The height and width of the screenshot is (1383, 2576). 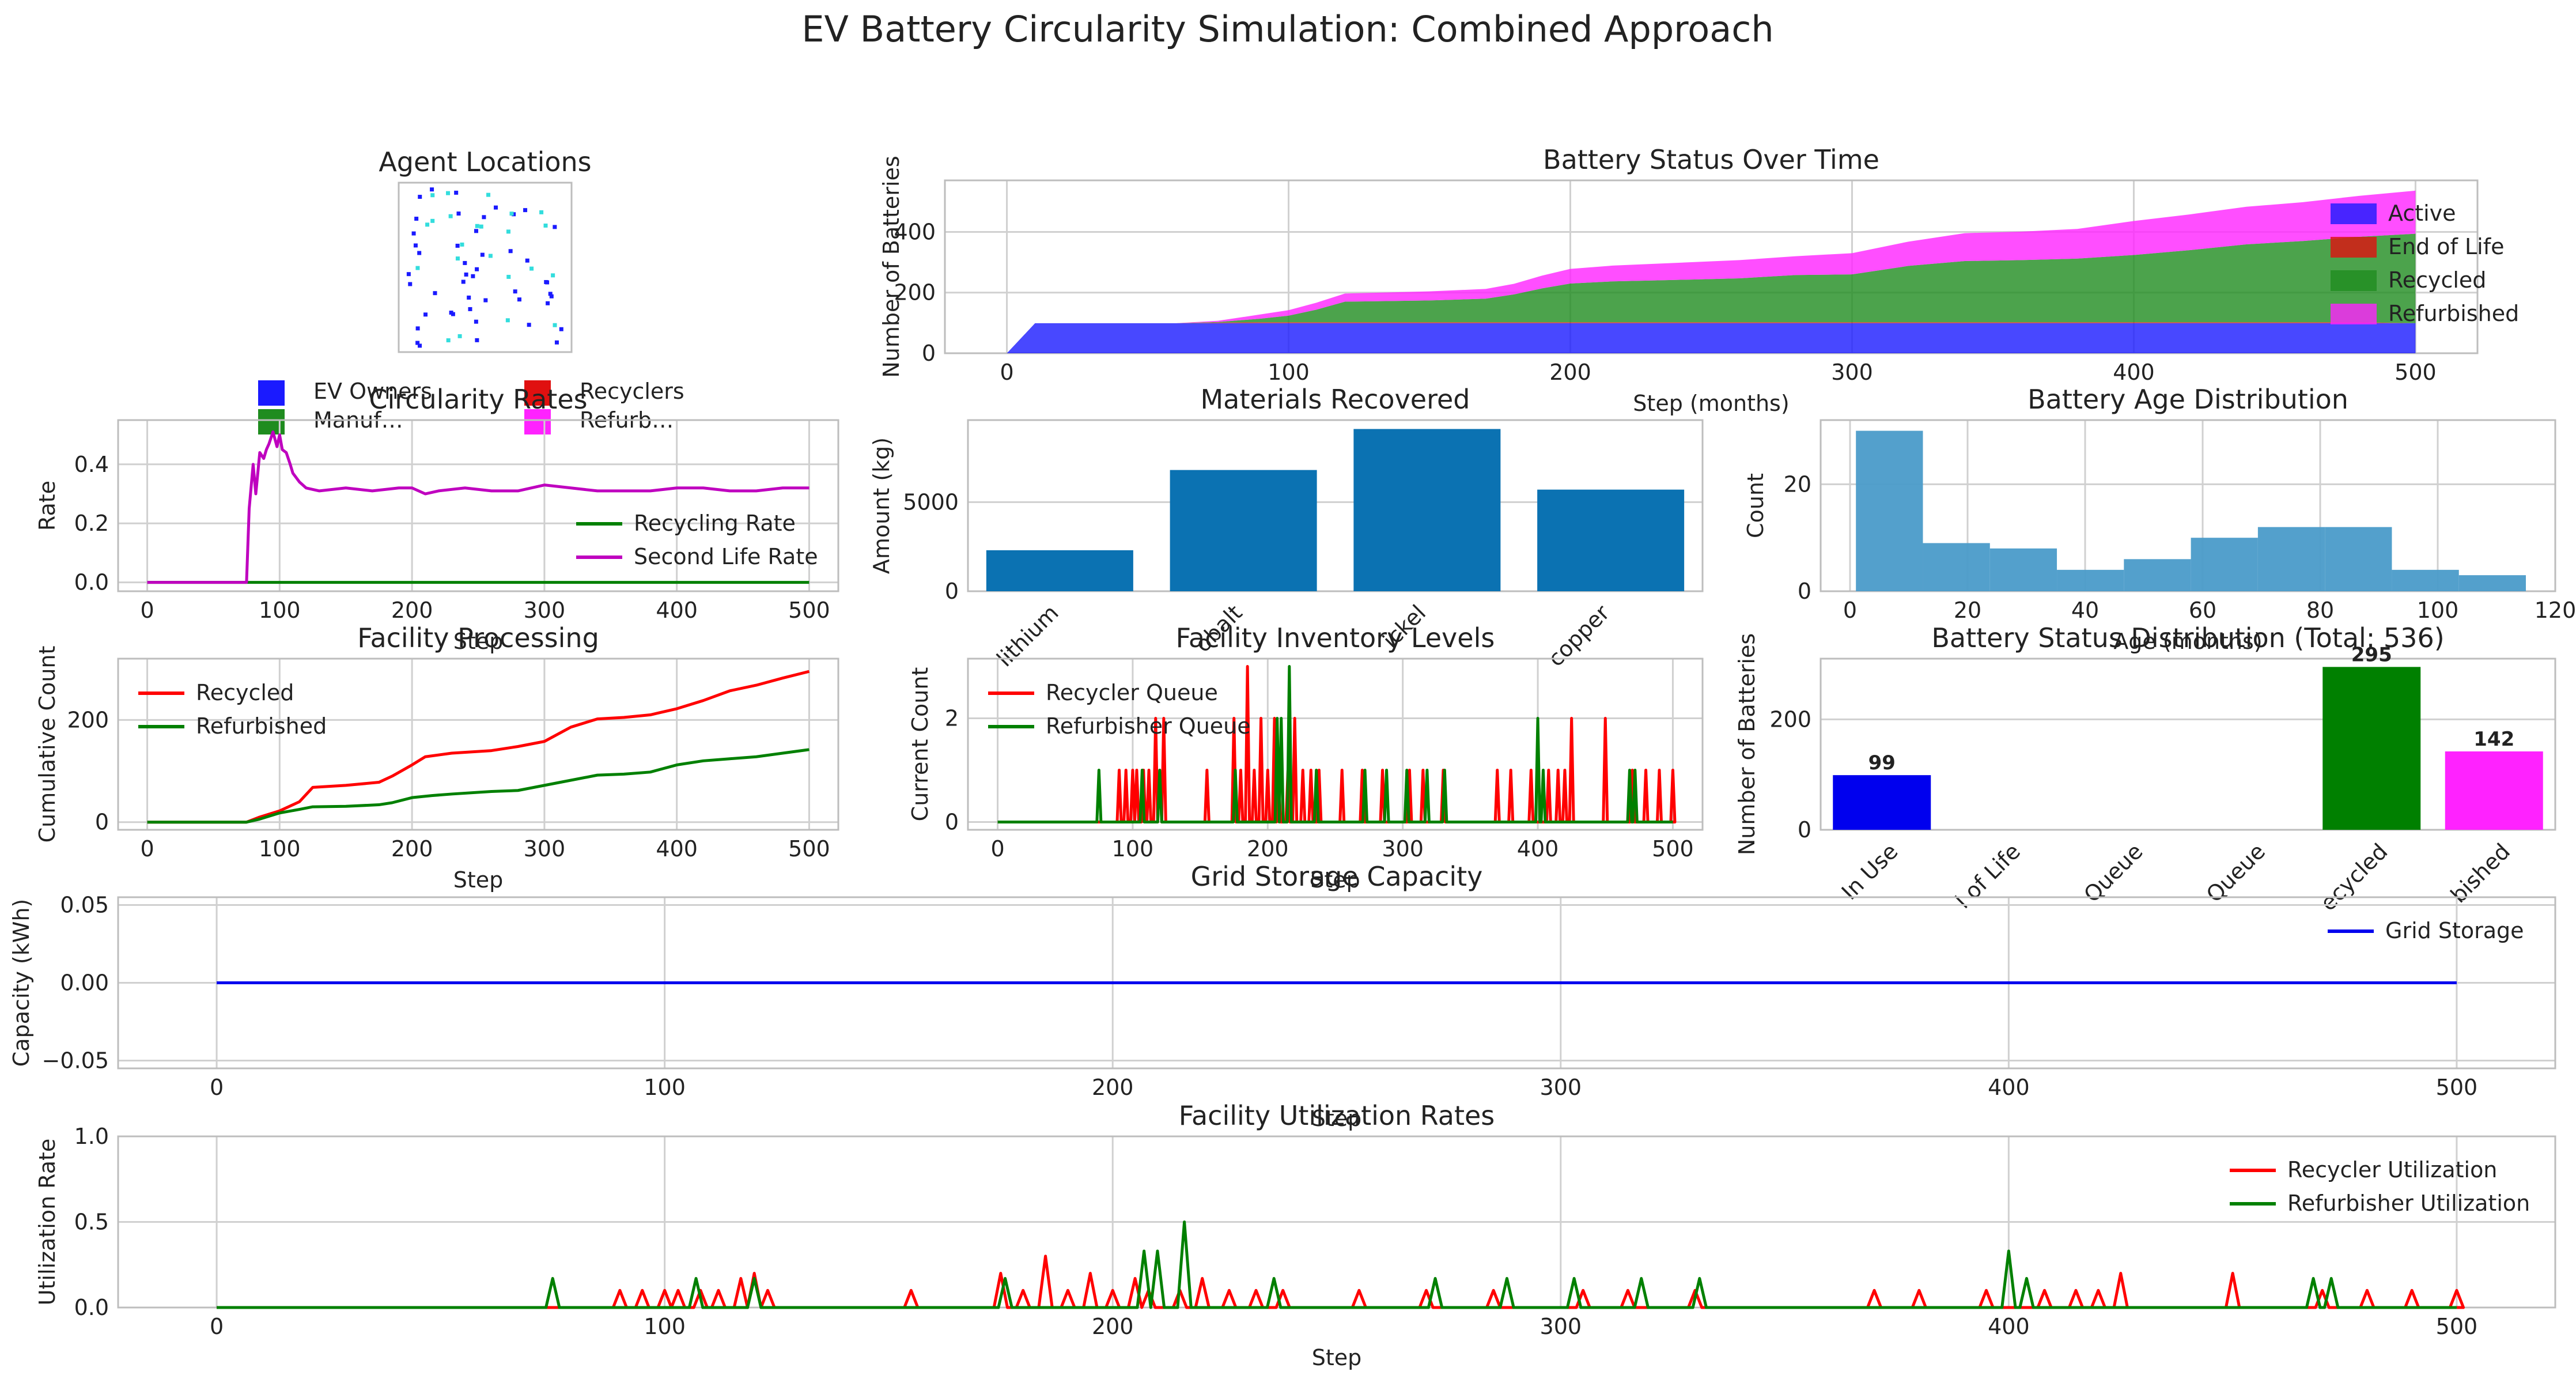 What do you see at coordinates (91, 1136) in the screenshot?
I see `y-tick-label: 1.0` at bounding box center [91, 1136].